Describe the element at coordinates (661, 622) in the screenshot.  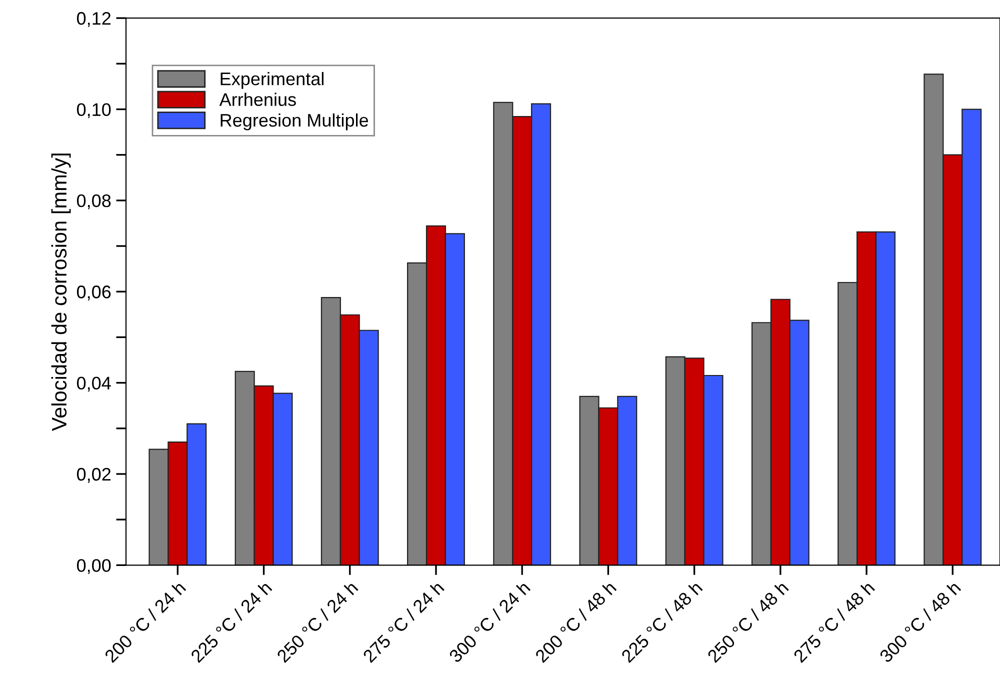
I see `x-tick-label: 225 °C / 48 h` at that location.